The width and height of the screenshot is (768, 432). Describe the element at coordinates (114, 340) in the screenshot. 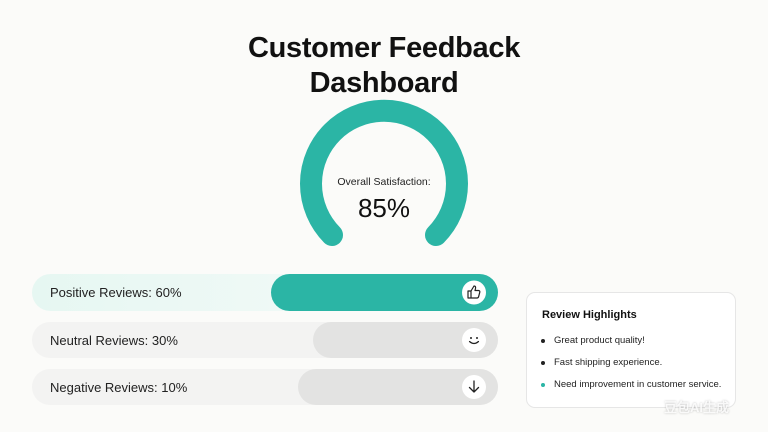

I see `review-label: Neutral Reviews: 30%` at that location.